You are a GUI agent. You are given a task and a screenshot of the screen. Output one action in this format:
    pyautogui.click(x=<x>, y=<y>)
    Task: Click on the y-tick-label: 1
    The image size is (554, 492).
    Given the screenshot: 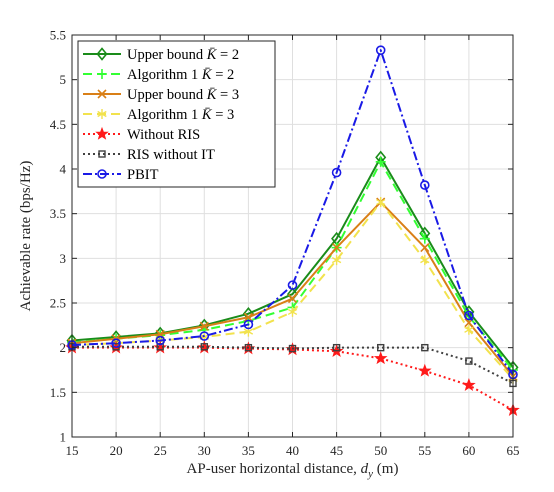 What is the action you would take?
    pyautogui.click(x=63, y=437)
    